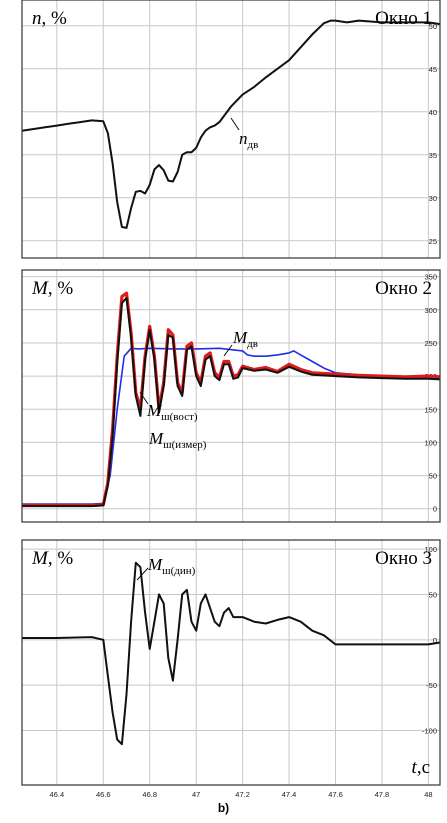 The width and height of the screenshot is (447, 823). What do you see at coordinates (433, 69) in the screenshot?
I see `y-tick-label: 45` at bounding box center [433, 69].